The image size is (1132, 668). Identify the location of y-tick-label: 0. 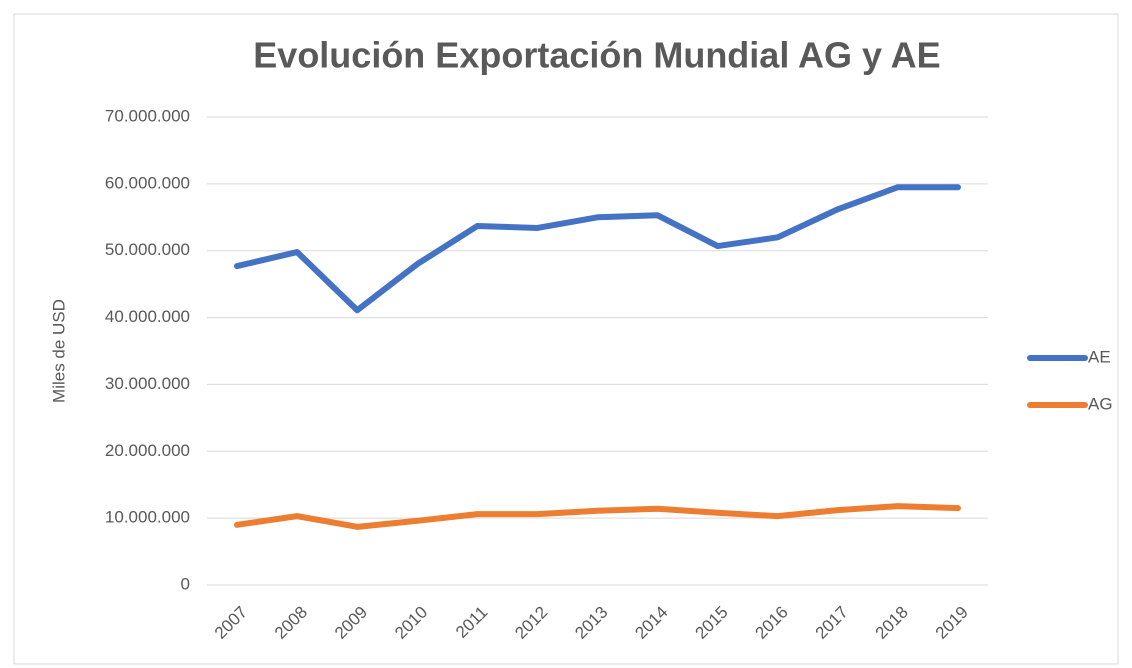
(185, 583).